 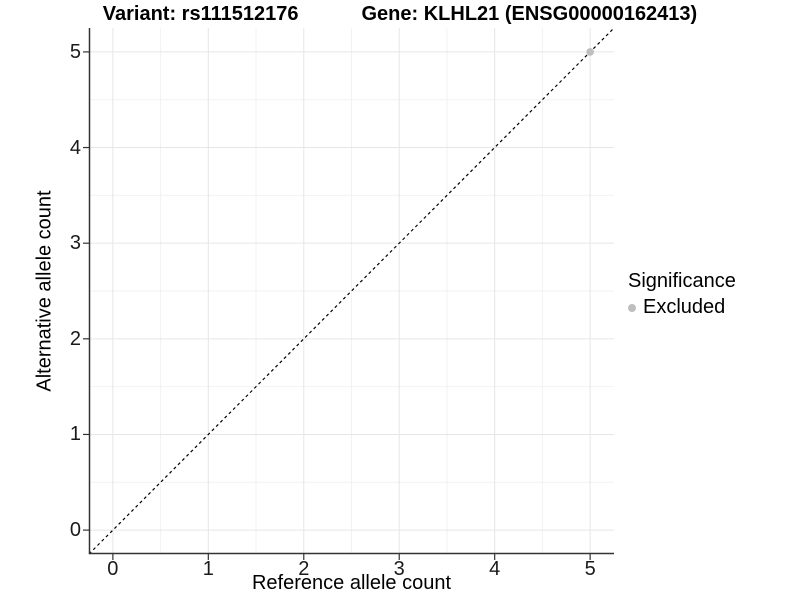 I want to click on legend: Significance Excluded, so click(x=682, y=294).